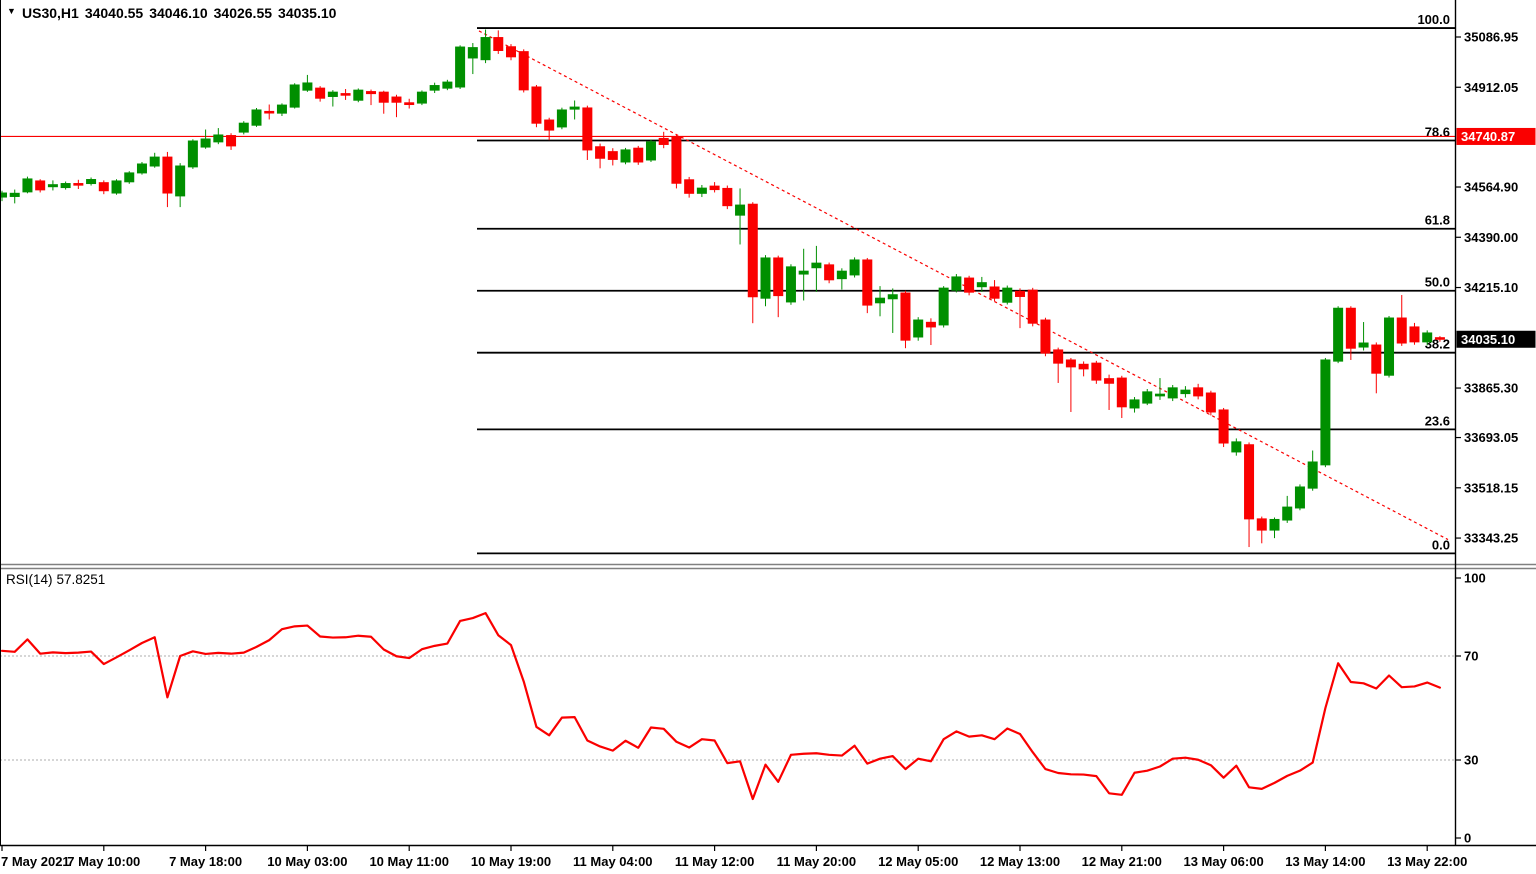 Image resolution: width=1536 pixels, height=874 pixels. I want to click on hline-price-badge-bg, so click(1496, 136).